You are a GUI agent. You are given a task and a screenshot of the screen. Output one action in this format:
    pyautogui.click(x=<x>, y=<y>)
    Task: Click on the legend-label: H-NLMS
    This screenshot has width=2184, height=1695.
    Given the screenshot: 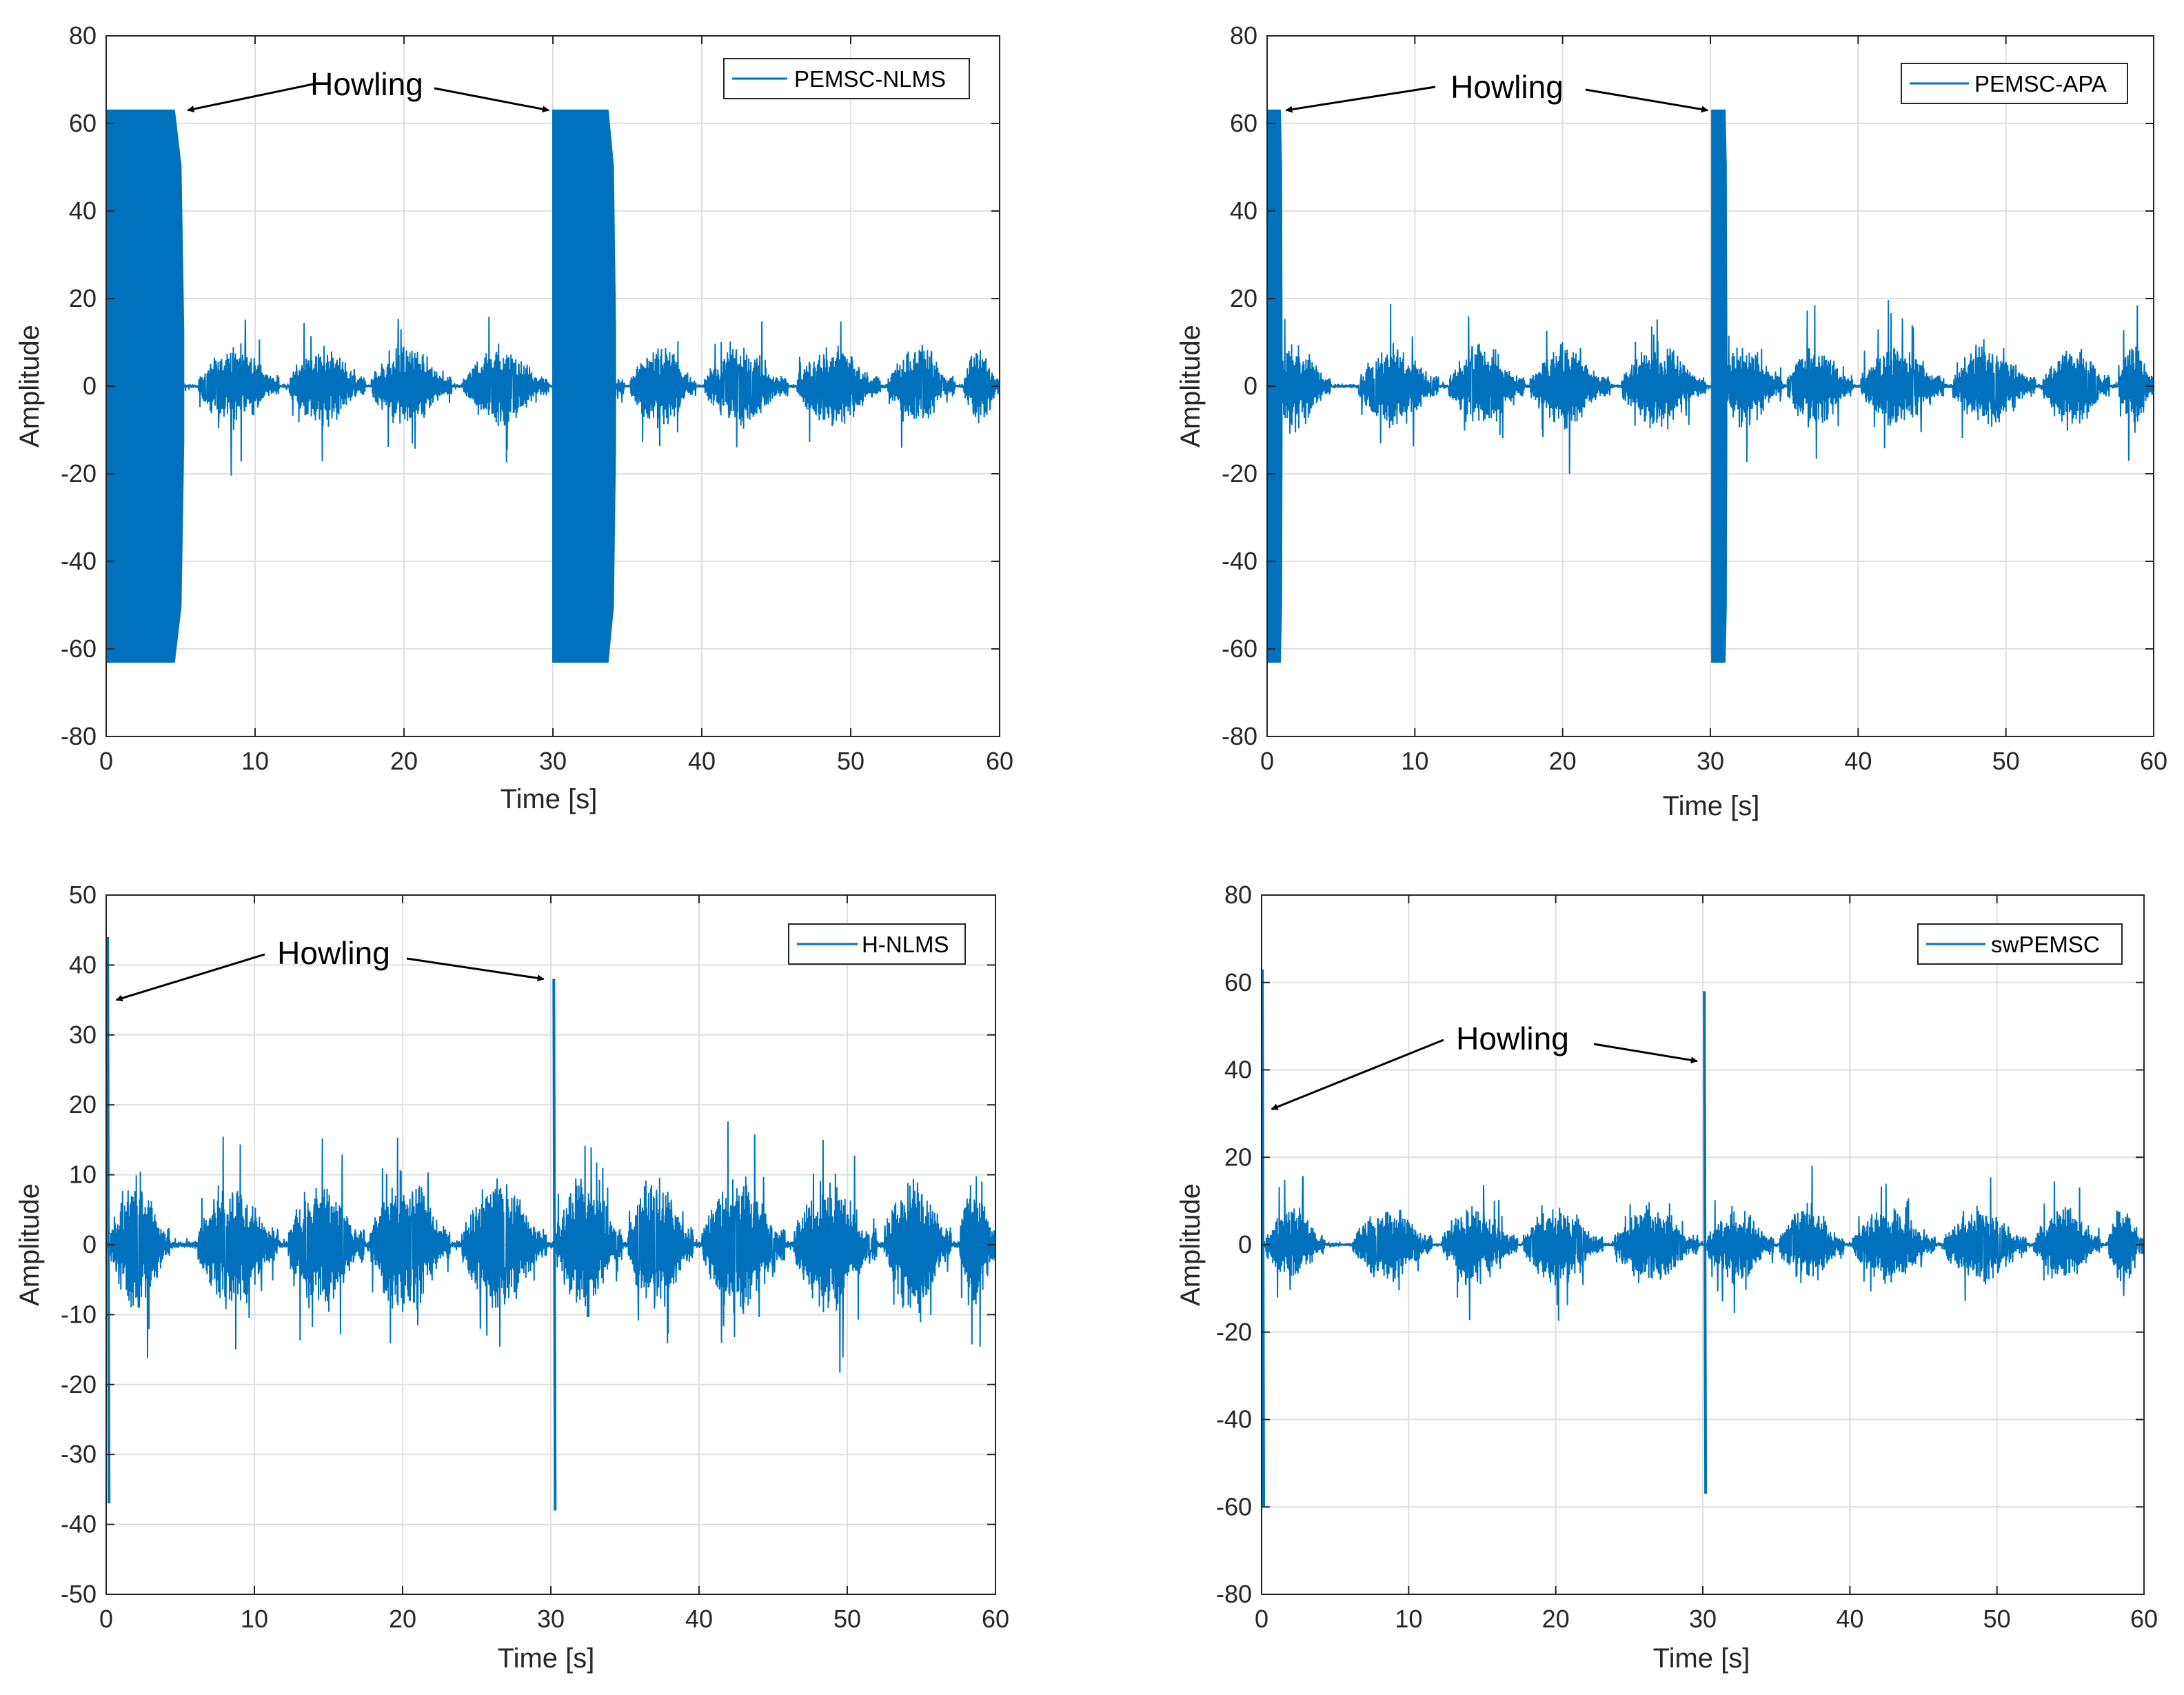 What is the action you would take?
    pyautogui.click(x=905, y=944)
    